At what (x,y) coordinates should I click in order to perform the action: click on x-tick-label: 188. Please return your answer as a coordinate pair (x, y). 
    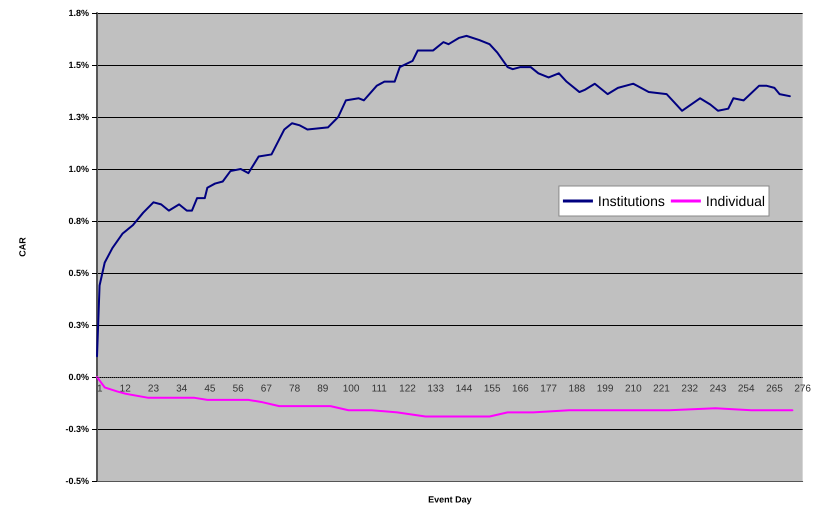
    Looking at the image, I should click on (577, 388).